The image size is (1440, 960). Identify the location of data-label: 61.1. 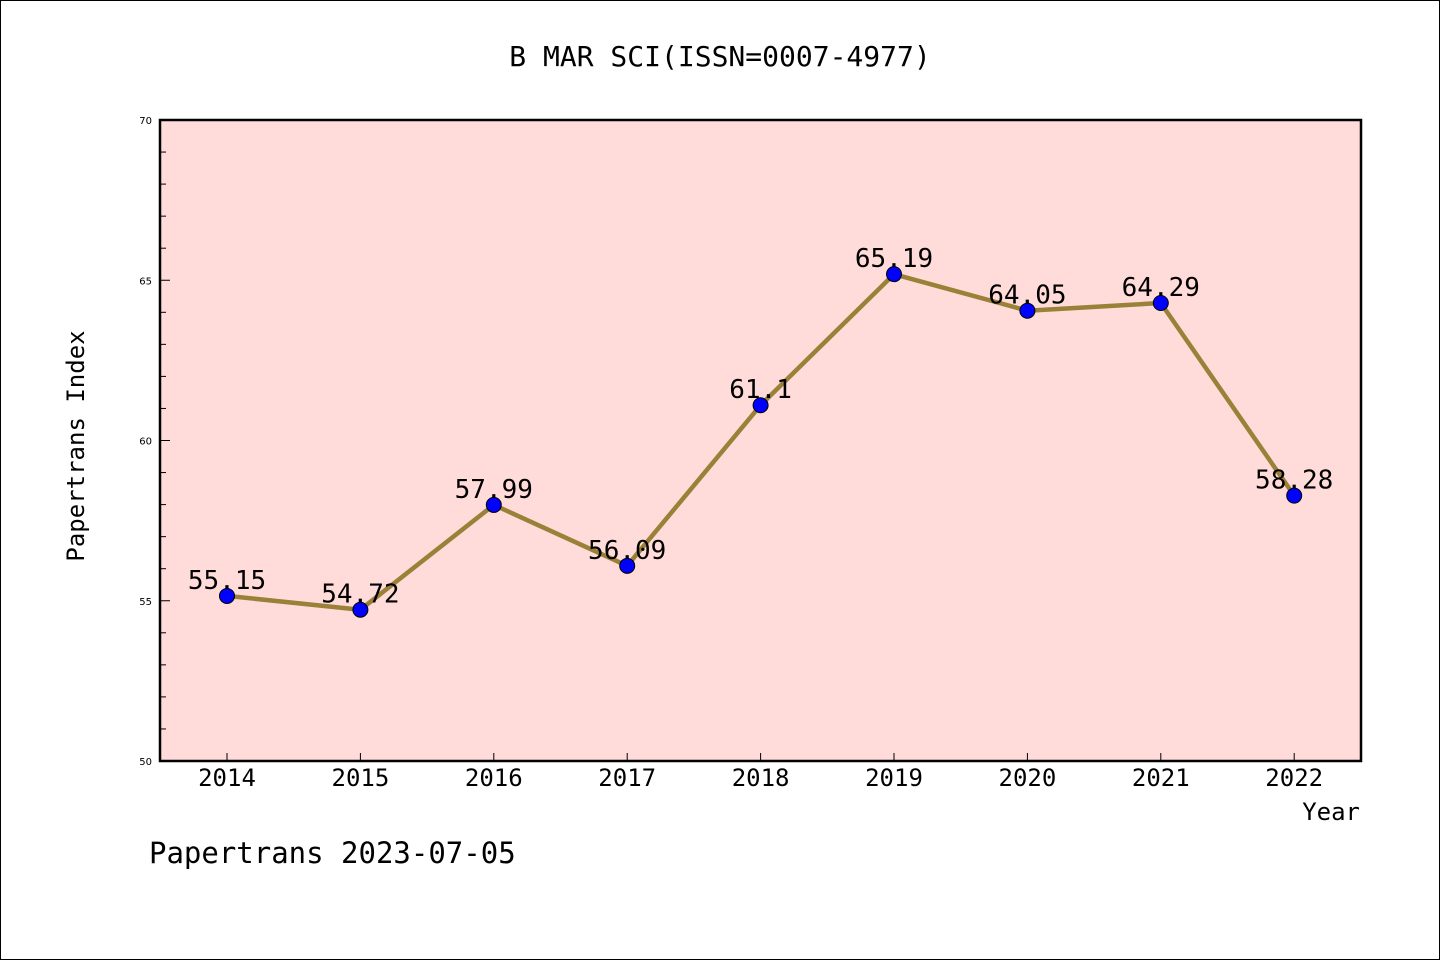
(760, 390).